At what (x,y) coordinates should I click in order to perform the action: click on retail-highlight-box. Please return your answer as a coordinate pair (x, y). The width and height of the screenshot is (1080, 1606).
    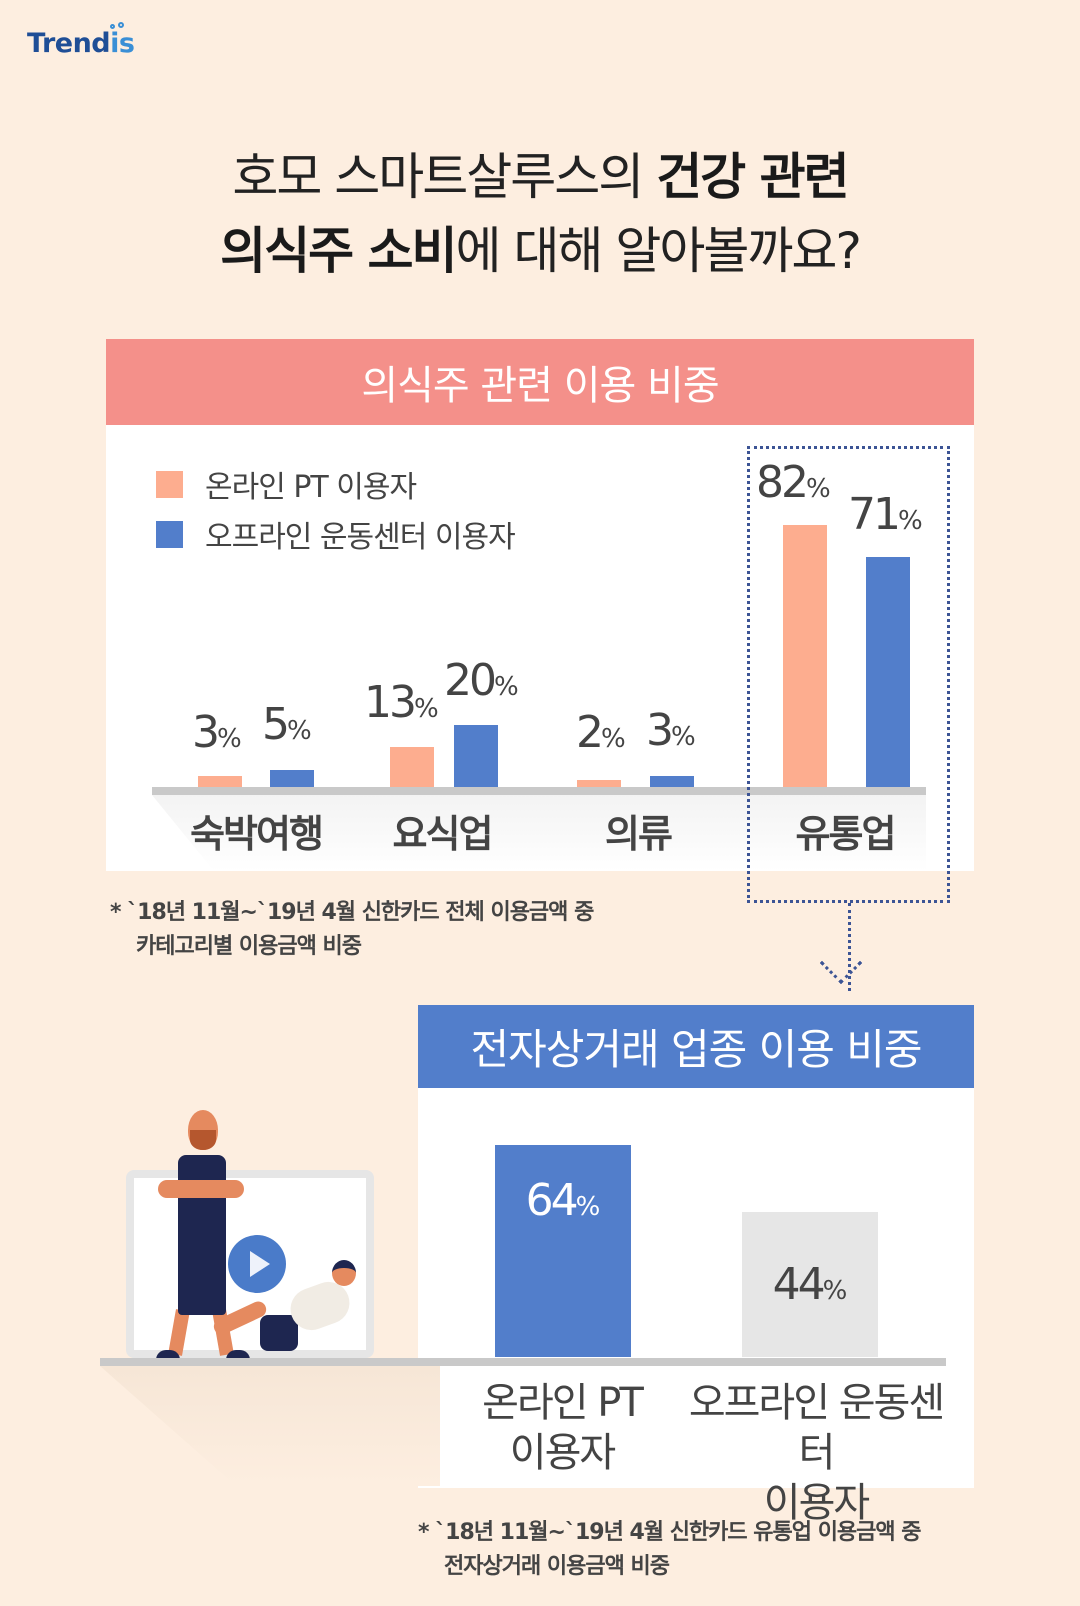
    Looking at the image, I should click on (848, 674).